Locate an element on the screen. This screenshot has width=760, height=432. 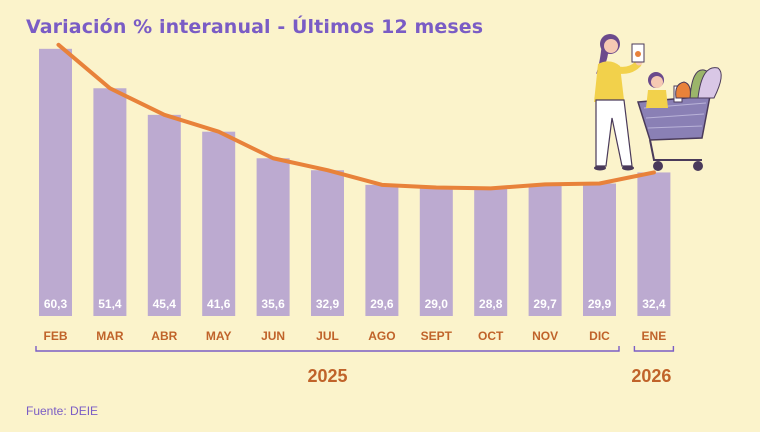
bar-value-label: 29,9 is located at coordinates (600, 304).